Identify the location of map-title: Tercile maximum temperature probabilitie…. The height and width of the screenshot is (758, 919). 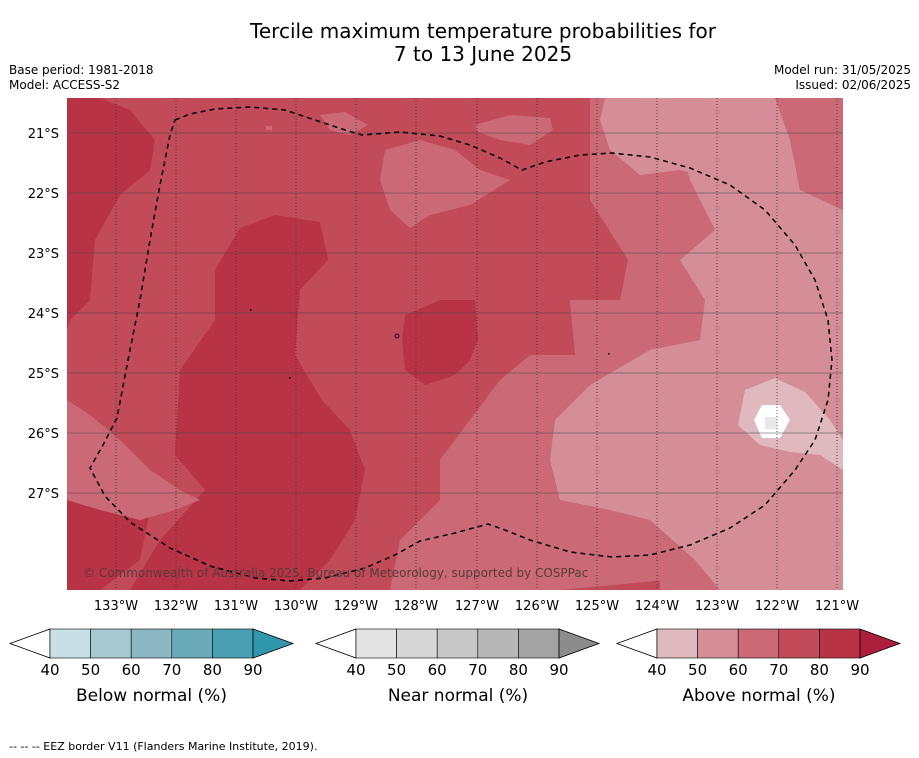
(459, 43).